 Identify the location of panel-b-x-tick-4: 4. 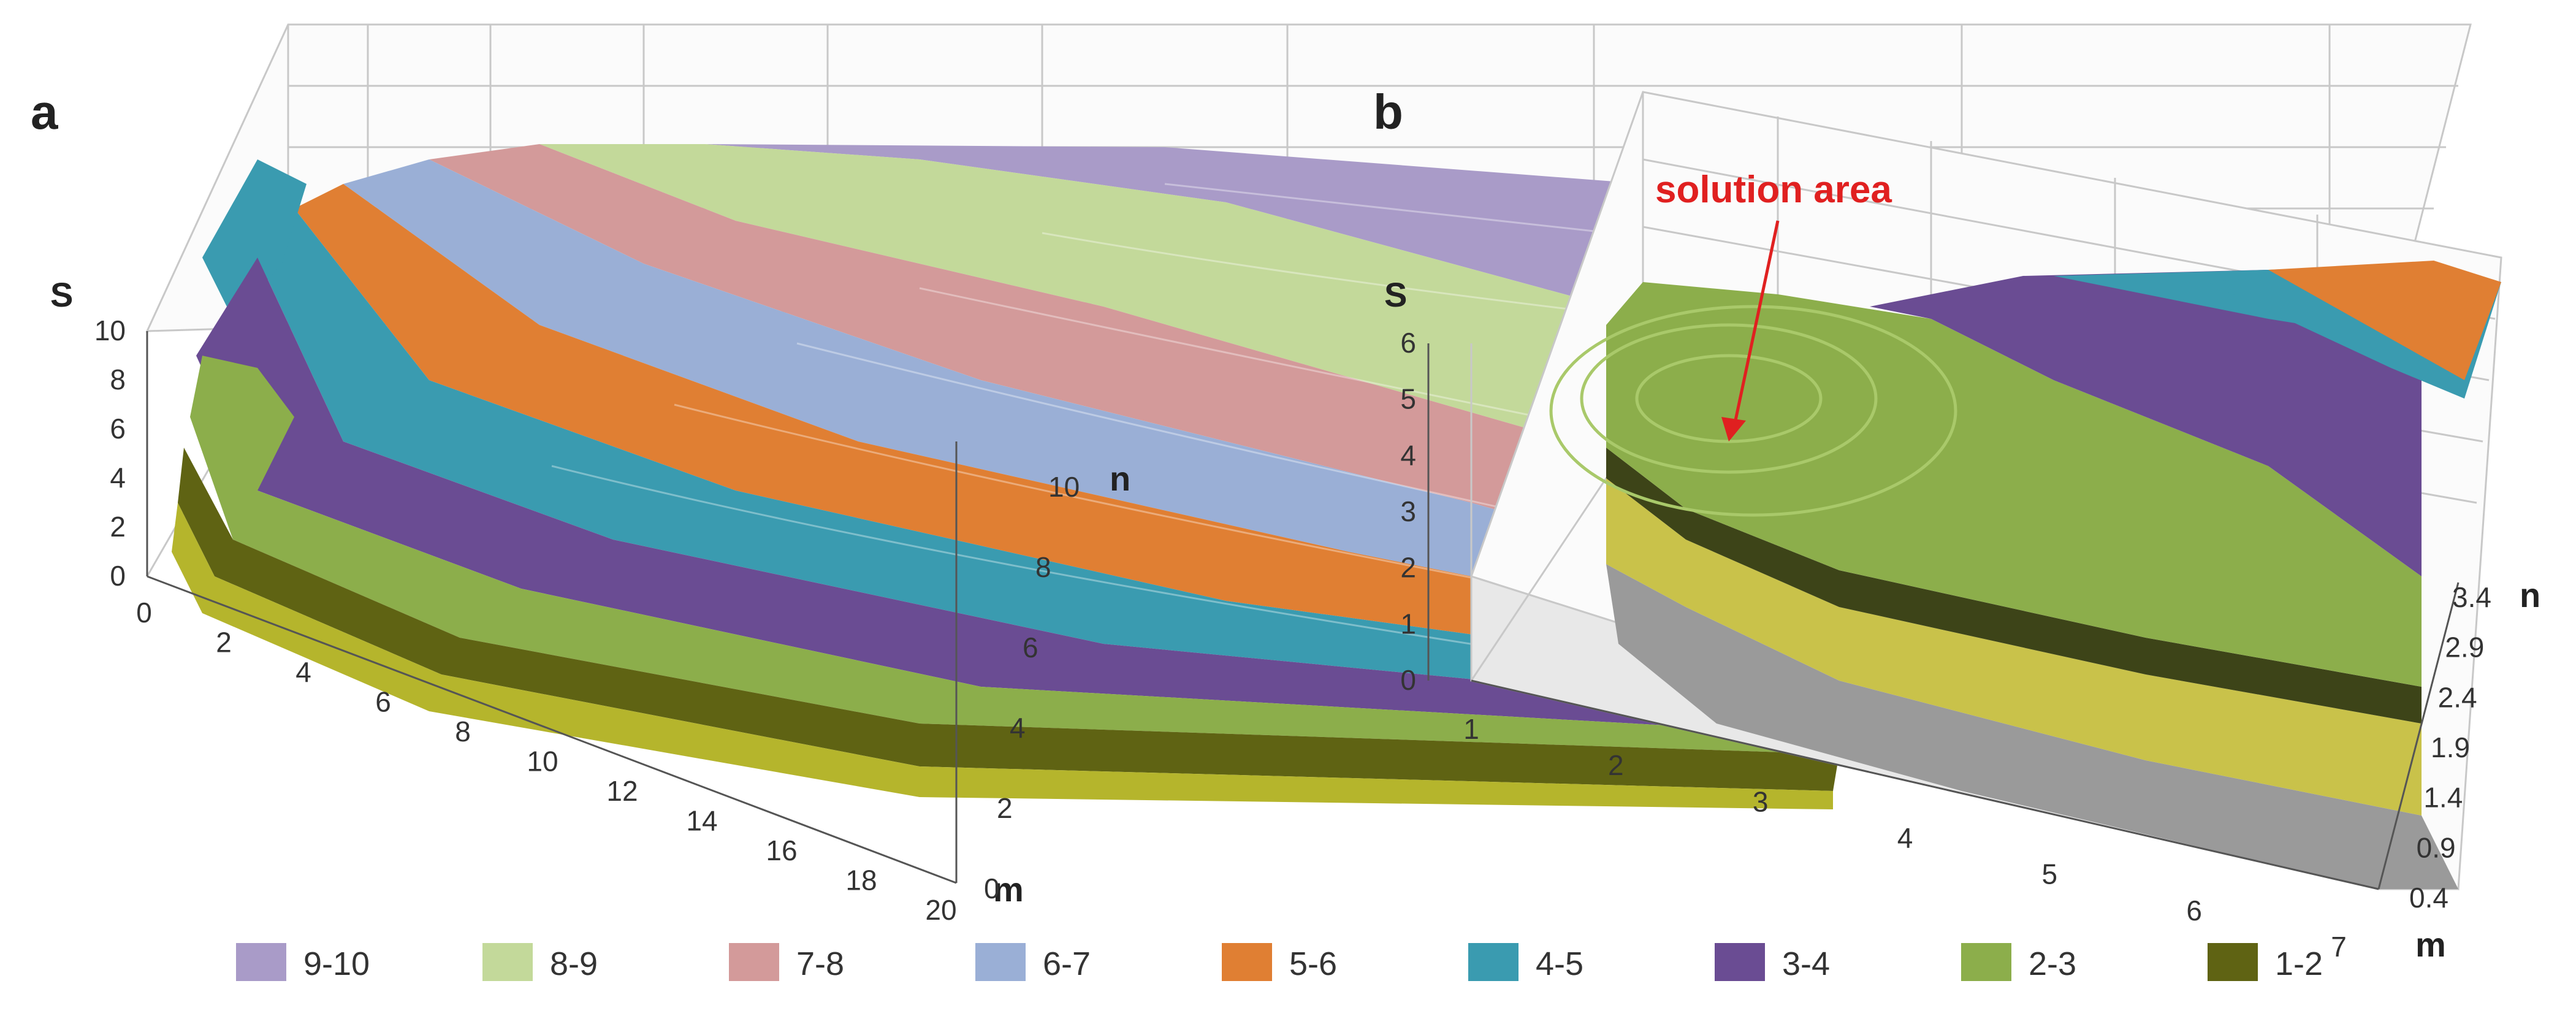
(1905, 838).